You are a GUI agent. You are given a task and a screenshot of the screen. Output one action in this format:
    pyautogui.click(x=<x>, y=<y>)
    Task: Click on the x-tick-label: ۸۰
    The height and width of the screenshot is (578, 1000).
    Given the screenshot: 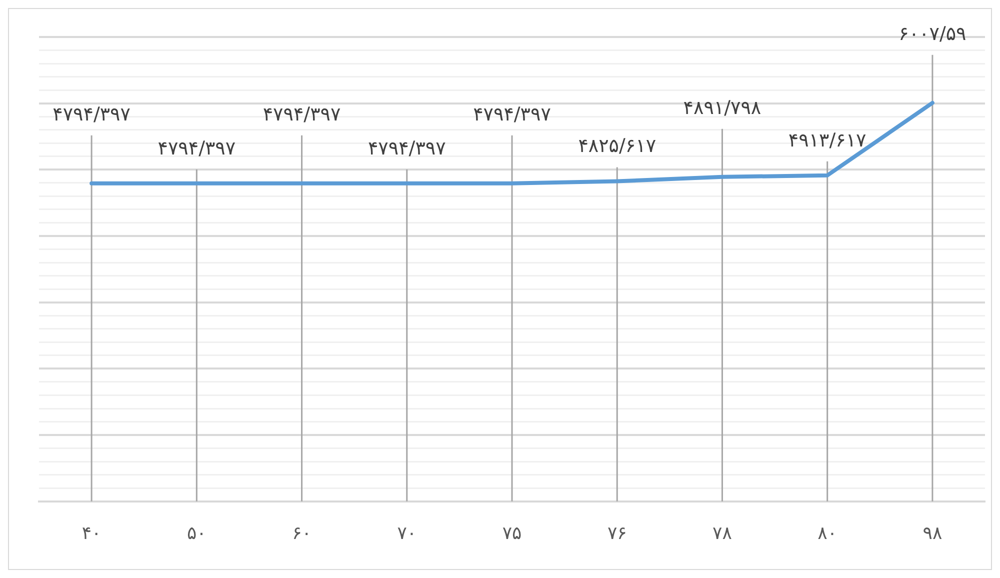 What is the action you would take?
    pyautogui.click(x=828, y=533)
    